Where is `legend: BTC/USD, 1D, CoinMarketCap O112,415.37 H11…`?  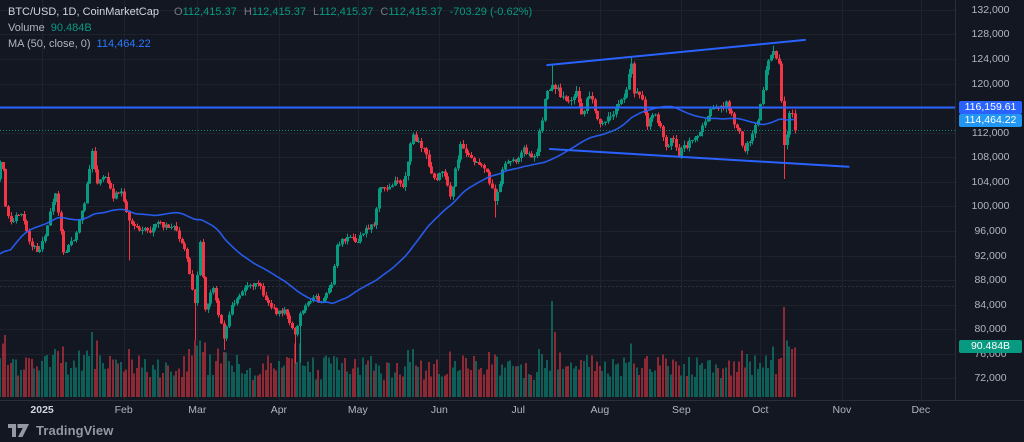 legend: BTC/USD, 1D, CoinMarketCap O112,415.37 H11… is located at coordinates (270, 29).